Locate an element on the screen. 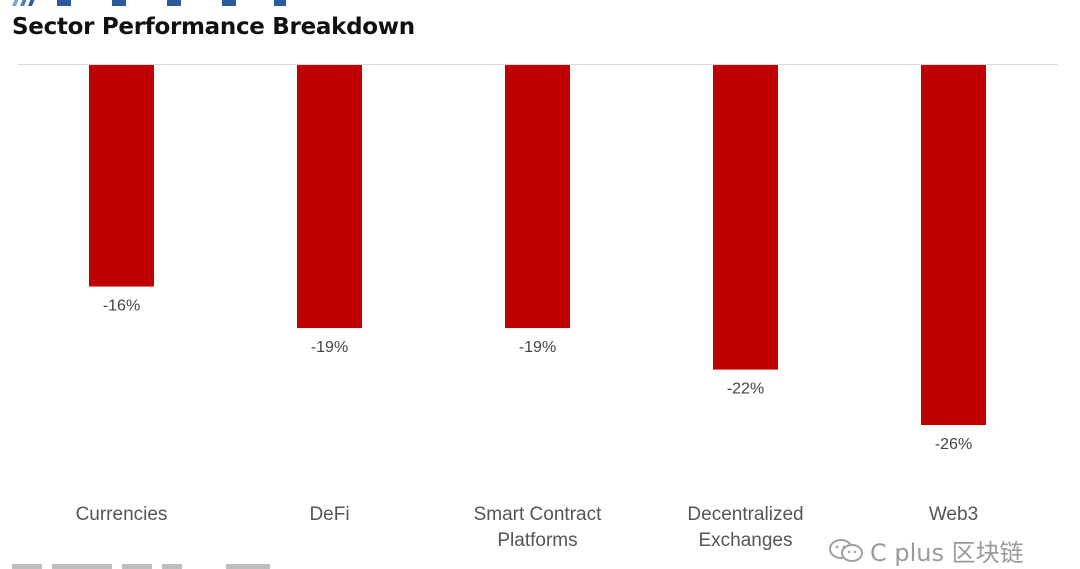  category-label-4: Decentralized Exchanges is located at coordinates (745, 527).